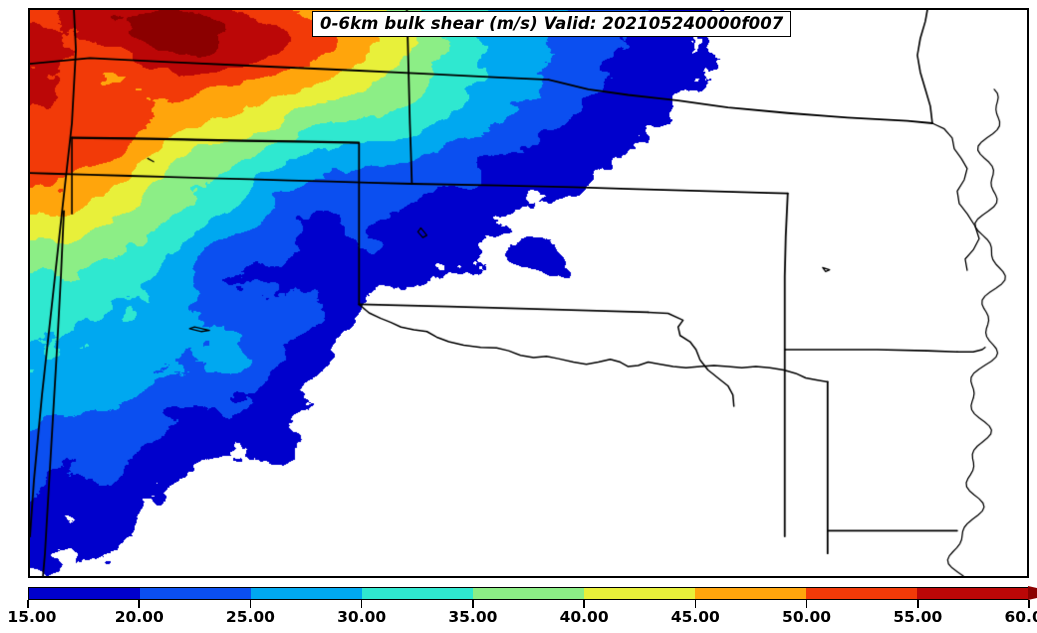 The image size is (1037, 633). Describe the element at coordinates (695, 617) in the screenshot. I see `colorbar-tick-label: 45.00` at that location.